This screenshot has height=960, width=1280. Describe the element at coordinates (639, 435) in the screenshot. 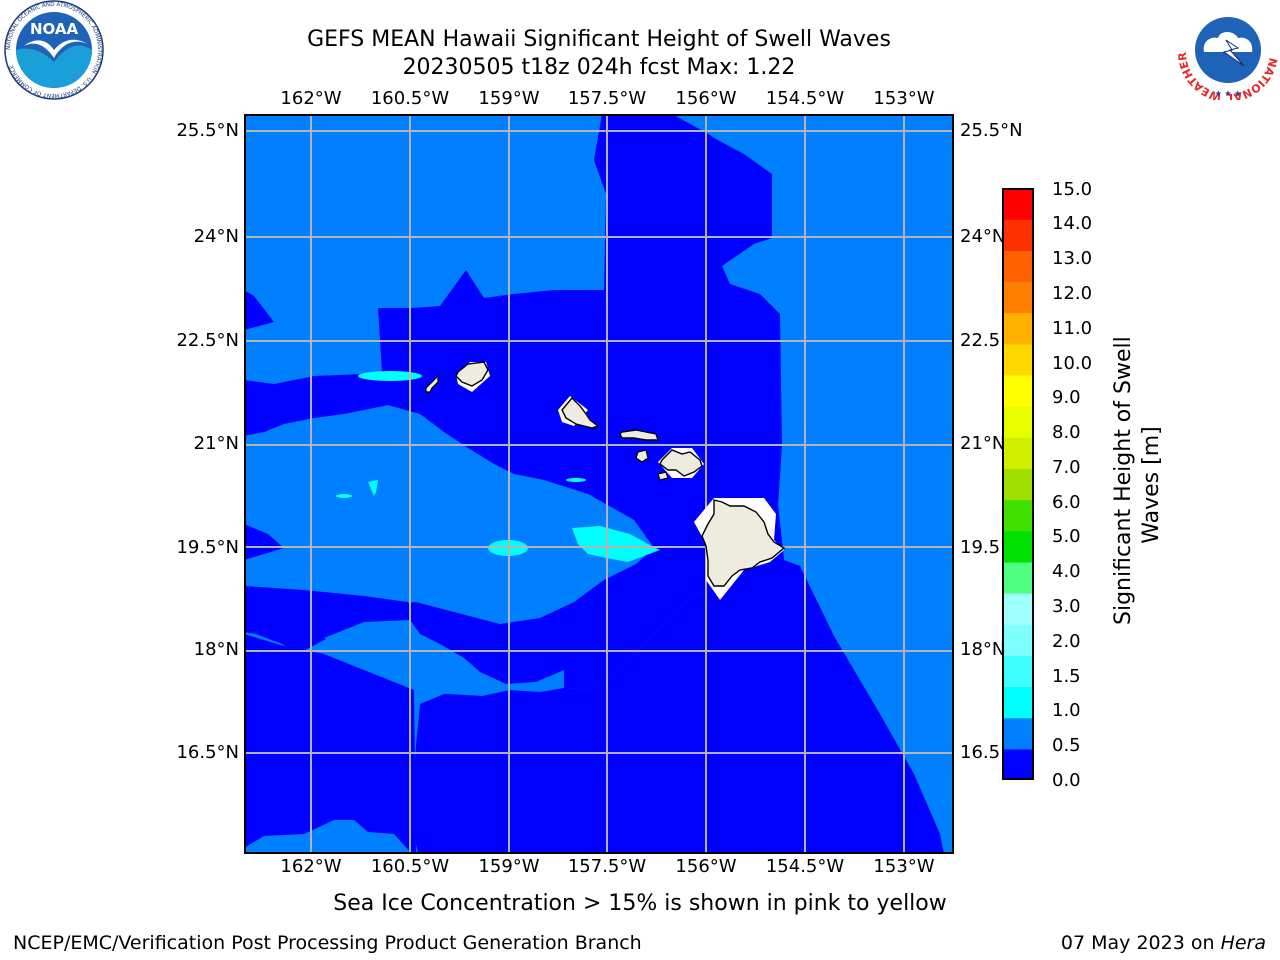

I see `island-molokai` at that location.